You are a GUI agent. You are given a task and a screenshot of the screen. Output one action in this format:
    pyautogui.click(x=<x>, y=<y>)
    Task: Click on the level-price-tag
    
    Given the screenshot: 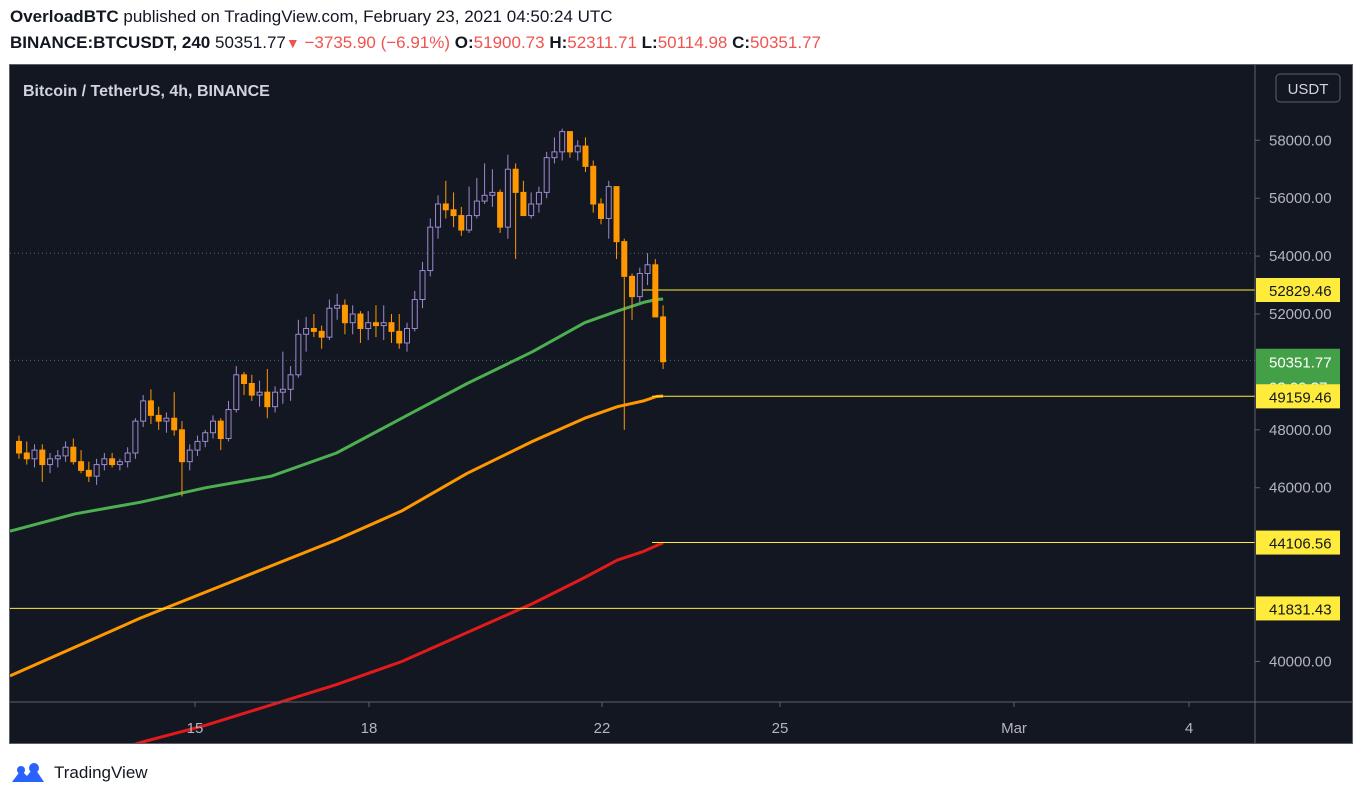 What is the action you would take?
    pyautogui.click(x=1298, y=542)
    